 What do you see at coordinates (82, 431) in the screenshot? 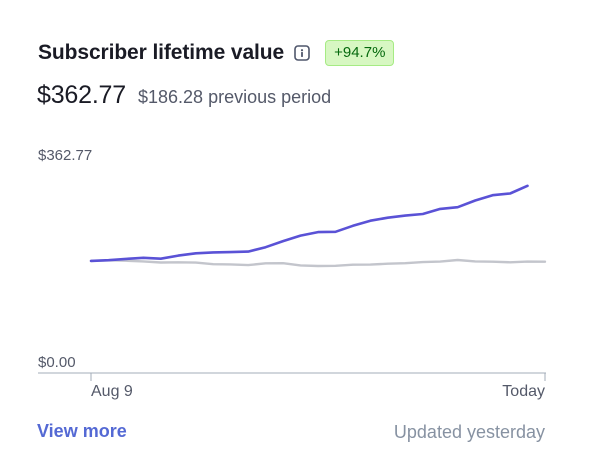
I see `view-more-link: View more` at bounding box center [82, 431].